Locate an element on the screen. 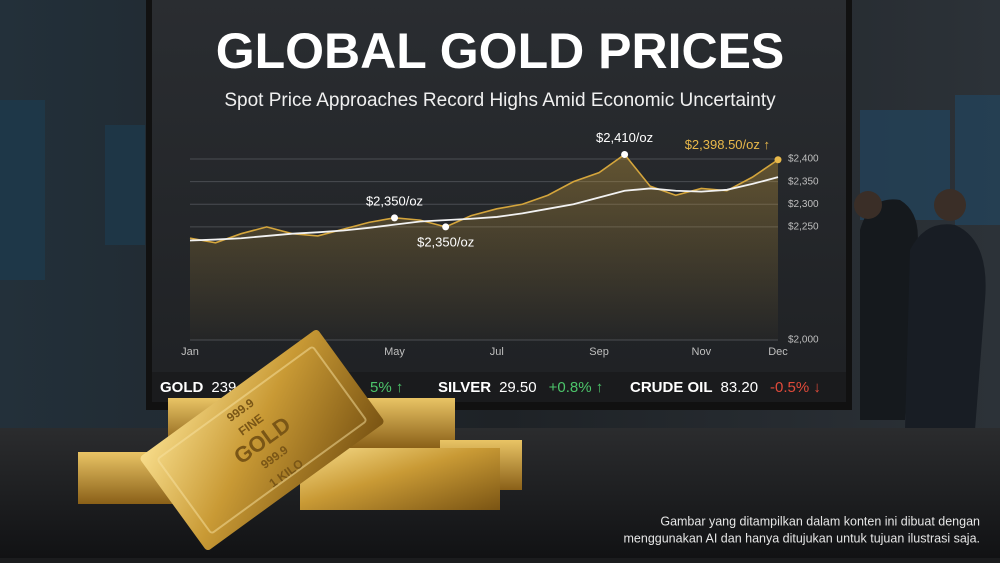 The image size is (1000, 563). ticker-name: CRUDE OIL is located at coordinates (671, 387).